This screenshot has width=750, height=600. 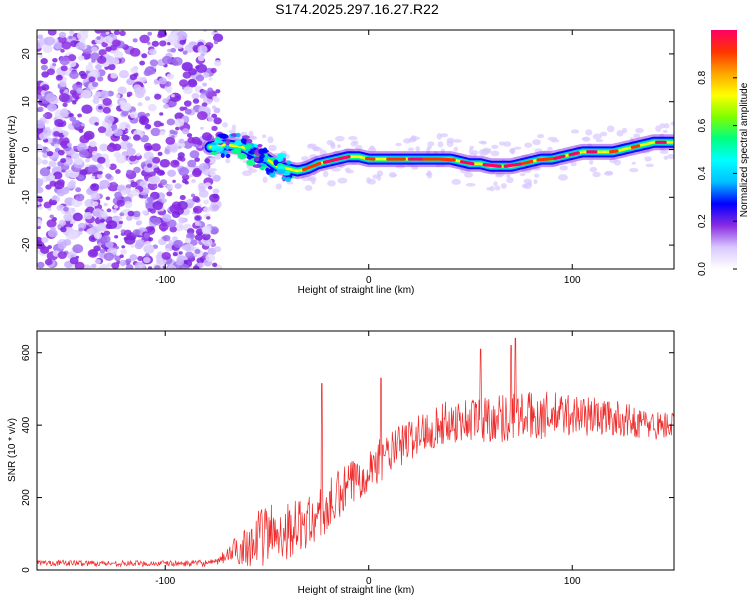 What do you see at coordinates (717, 173) in the screenshot?
I see `colorbar-ticks: 0.0 0.2 0.4 0.6 0.8` at bounding box center [717, 173].